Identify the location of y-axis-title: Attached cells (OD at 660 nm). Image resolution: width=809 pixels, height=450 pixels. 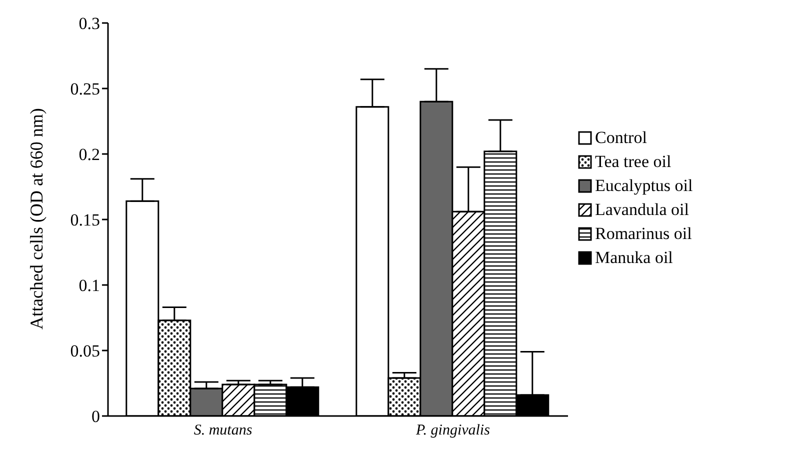
(36, 219).